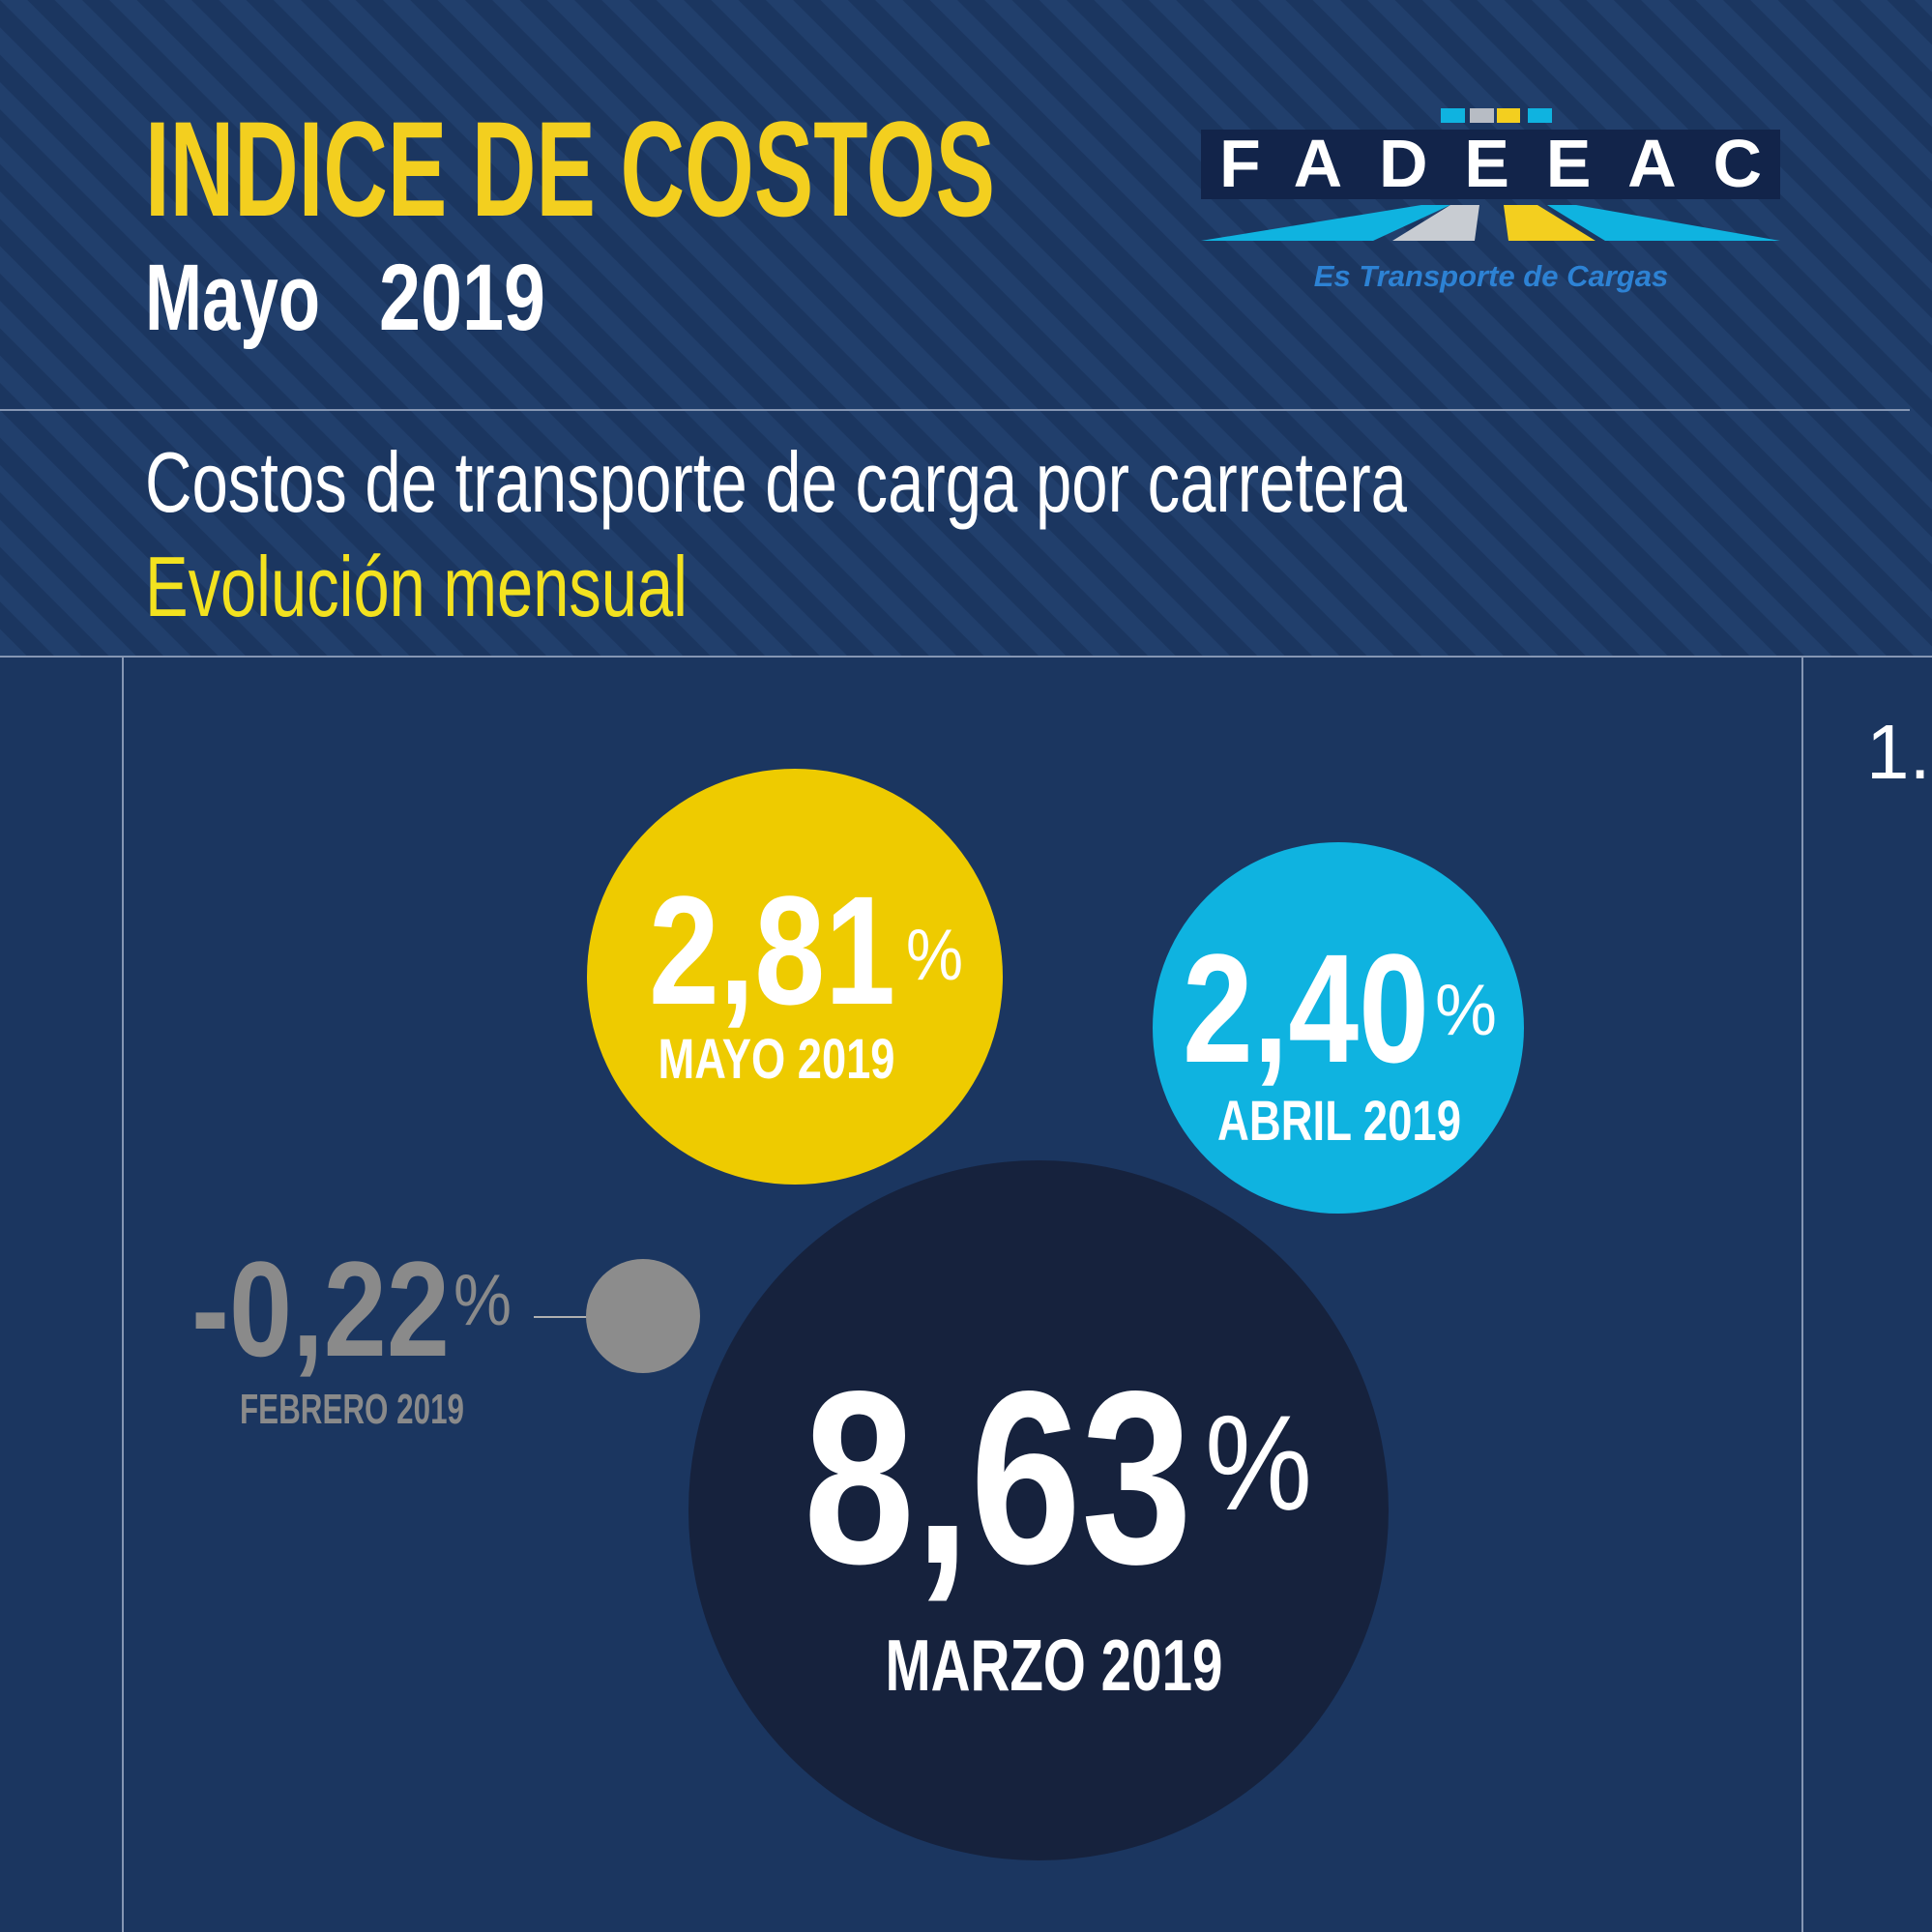 The width and height of the screenshot is (1932, 1932). I want to click on logo-name: FADEEAC, so click(1490, 163).